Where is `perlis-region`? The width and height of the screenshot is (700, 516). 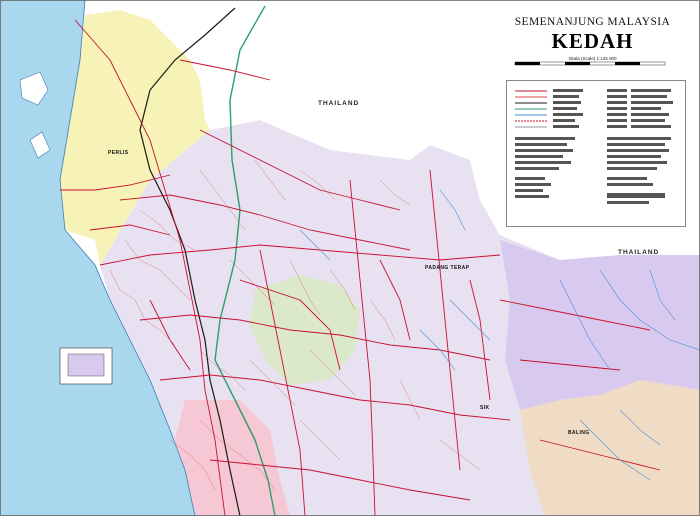
perlis-region is located at coordinates (135, 137).